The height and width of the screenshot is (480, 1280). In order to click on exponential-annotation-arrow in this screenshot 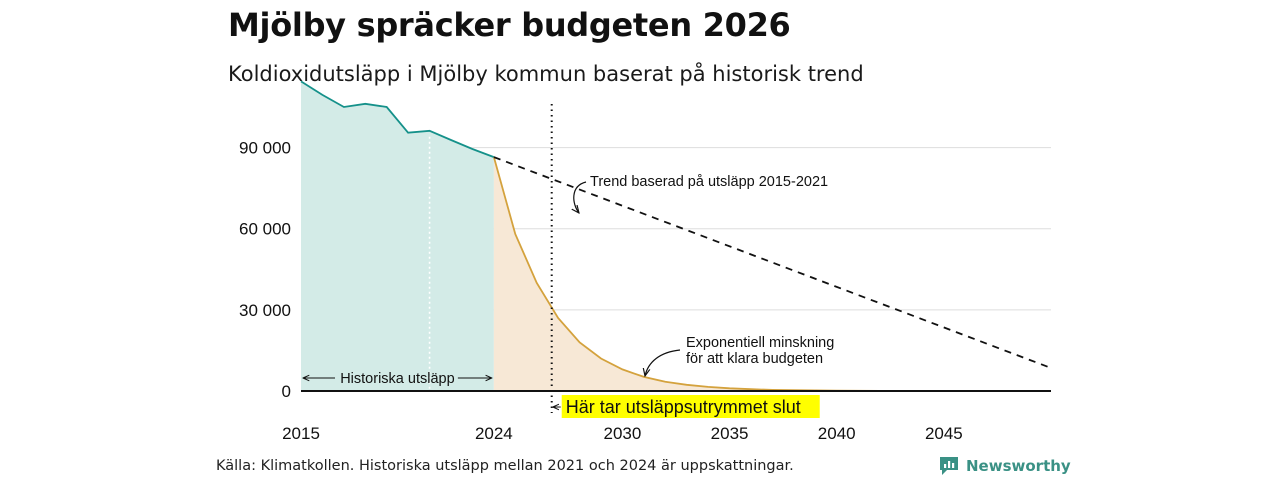, I will do `click(663, 362)`.